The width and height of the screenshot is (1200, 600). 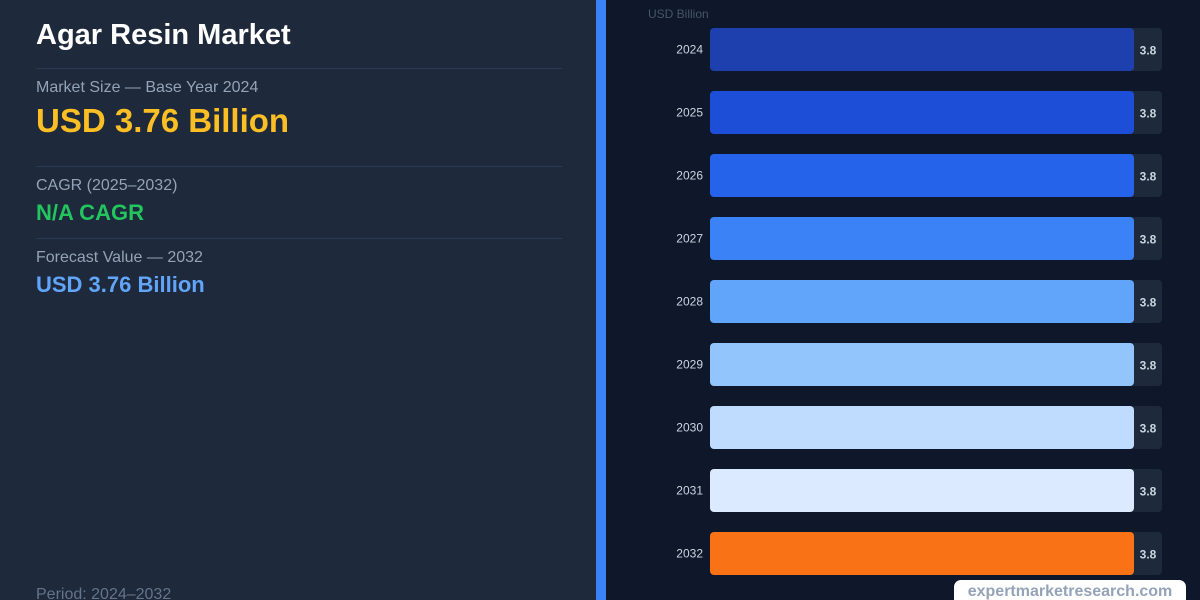 What do you see at coordinates (1148, 303) in the screenshot?
I see `value-label-2028: 3.8` at bounding box center [1148, 303].